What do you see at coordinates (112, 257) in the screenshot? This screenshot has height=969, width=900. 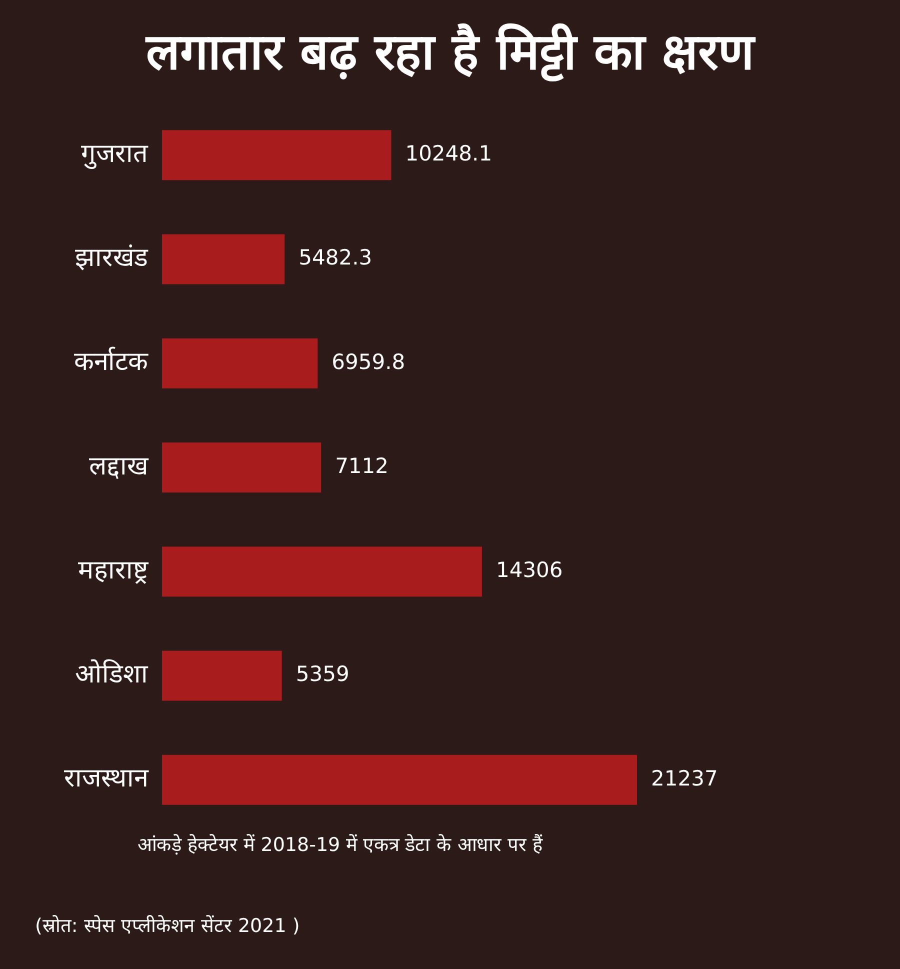 I see `y-tick-label: झारखंड` at bounding box center [112, 257].